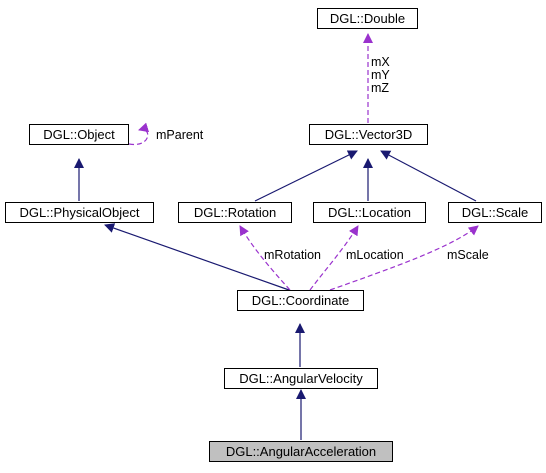 This screenshot has height=473, width=546. What do you see at coordinates (79, 212) in the screenshot?
I see `node-dgl-physicalobject: DGL::PhysicalObject` at bounding box center [79, 212].